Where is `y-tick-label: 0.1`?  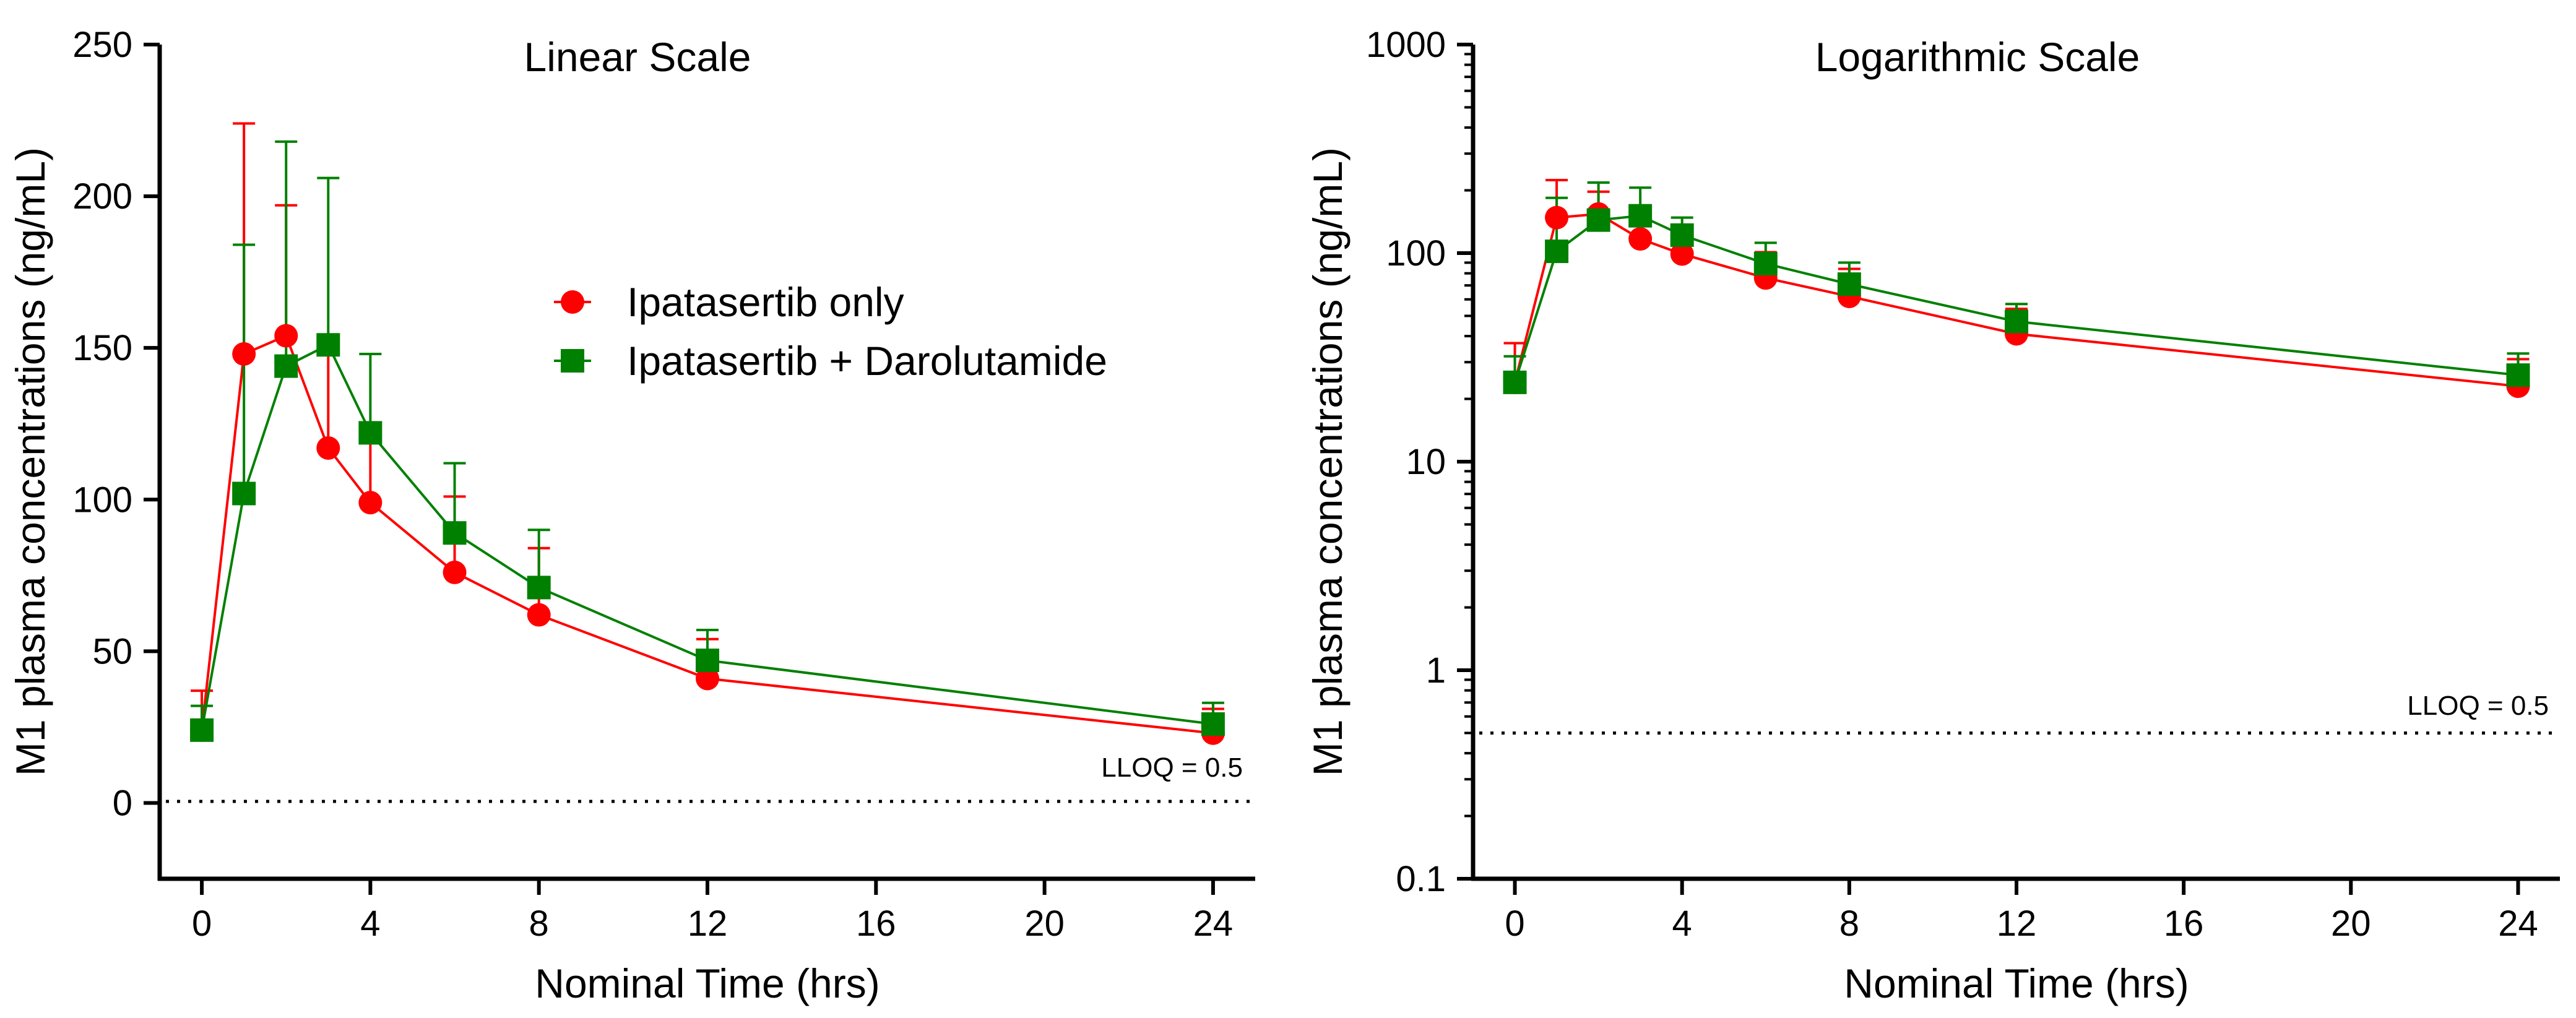 y-tick-label: 0.1 is located at coordinates (1421, 879).